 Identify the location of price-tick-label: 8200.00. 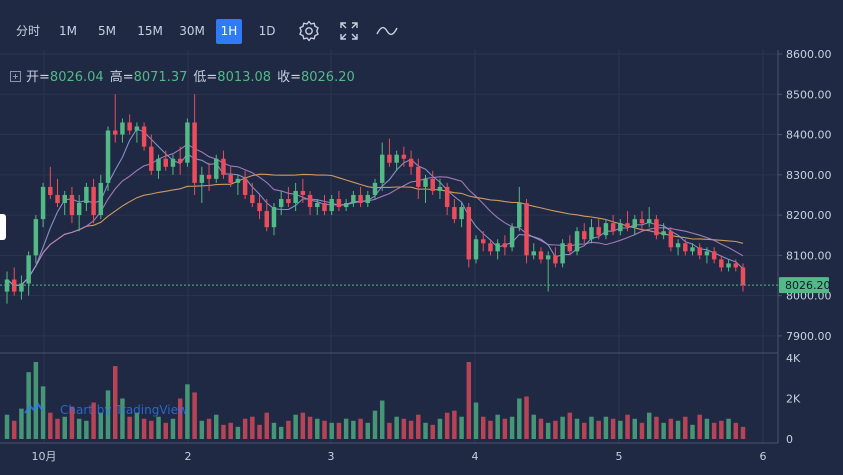
(809, 215).